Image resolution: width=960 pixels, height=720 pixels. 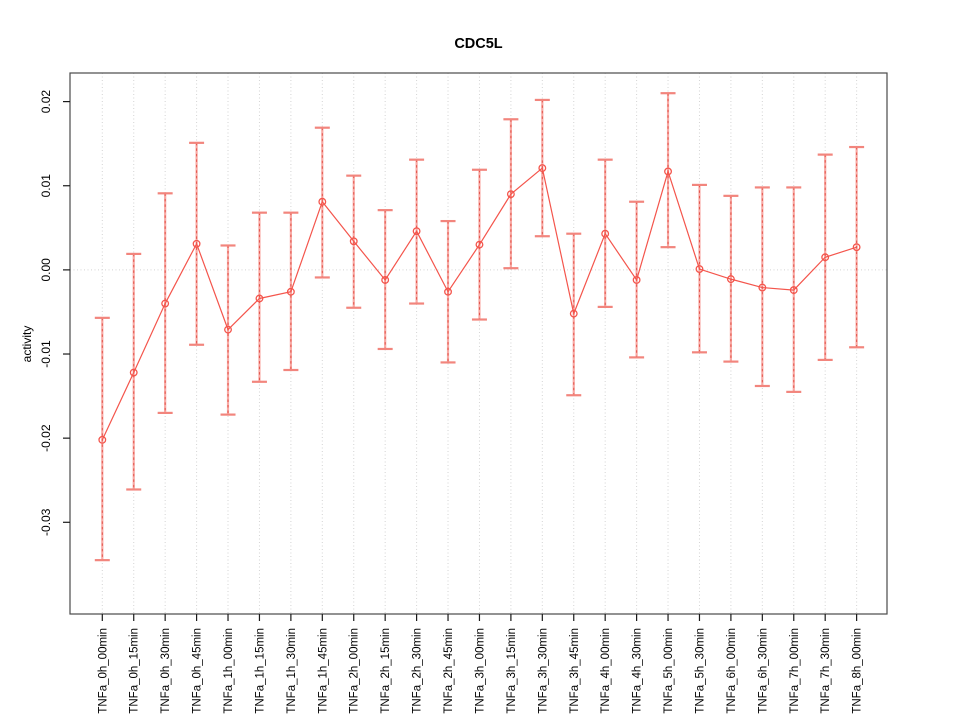 I want to click on x-tick-label: TNFa_2h_15min, so click(x=386, y=671).